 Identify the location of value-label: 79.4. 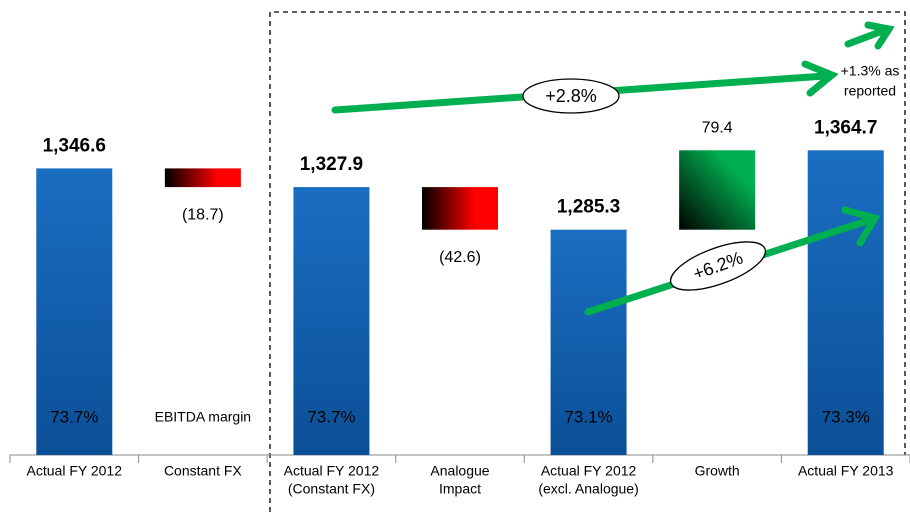
(717, 128).